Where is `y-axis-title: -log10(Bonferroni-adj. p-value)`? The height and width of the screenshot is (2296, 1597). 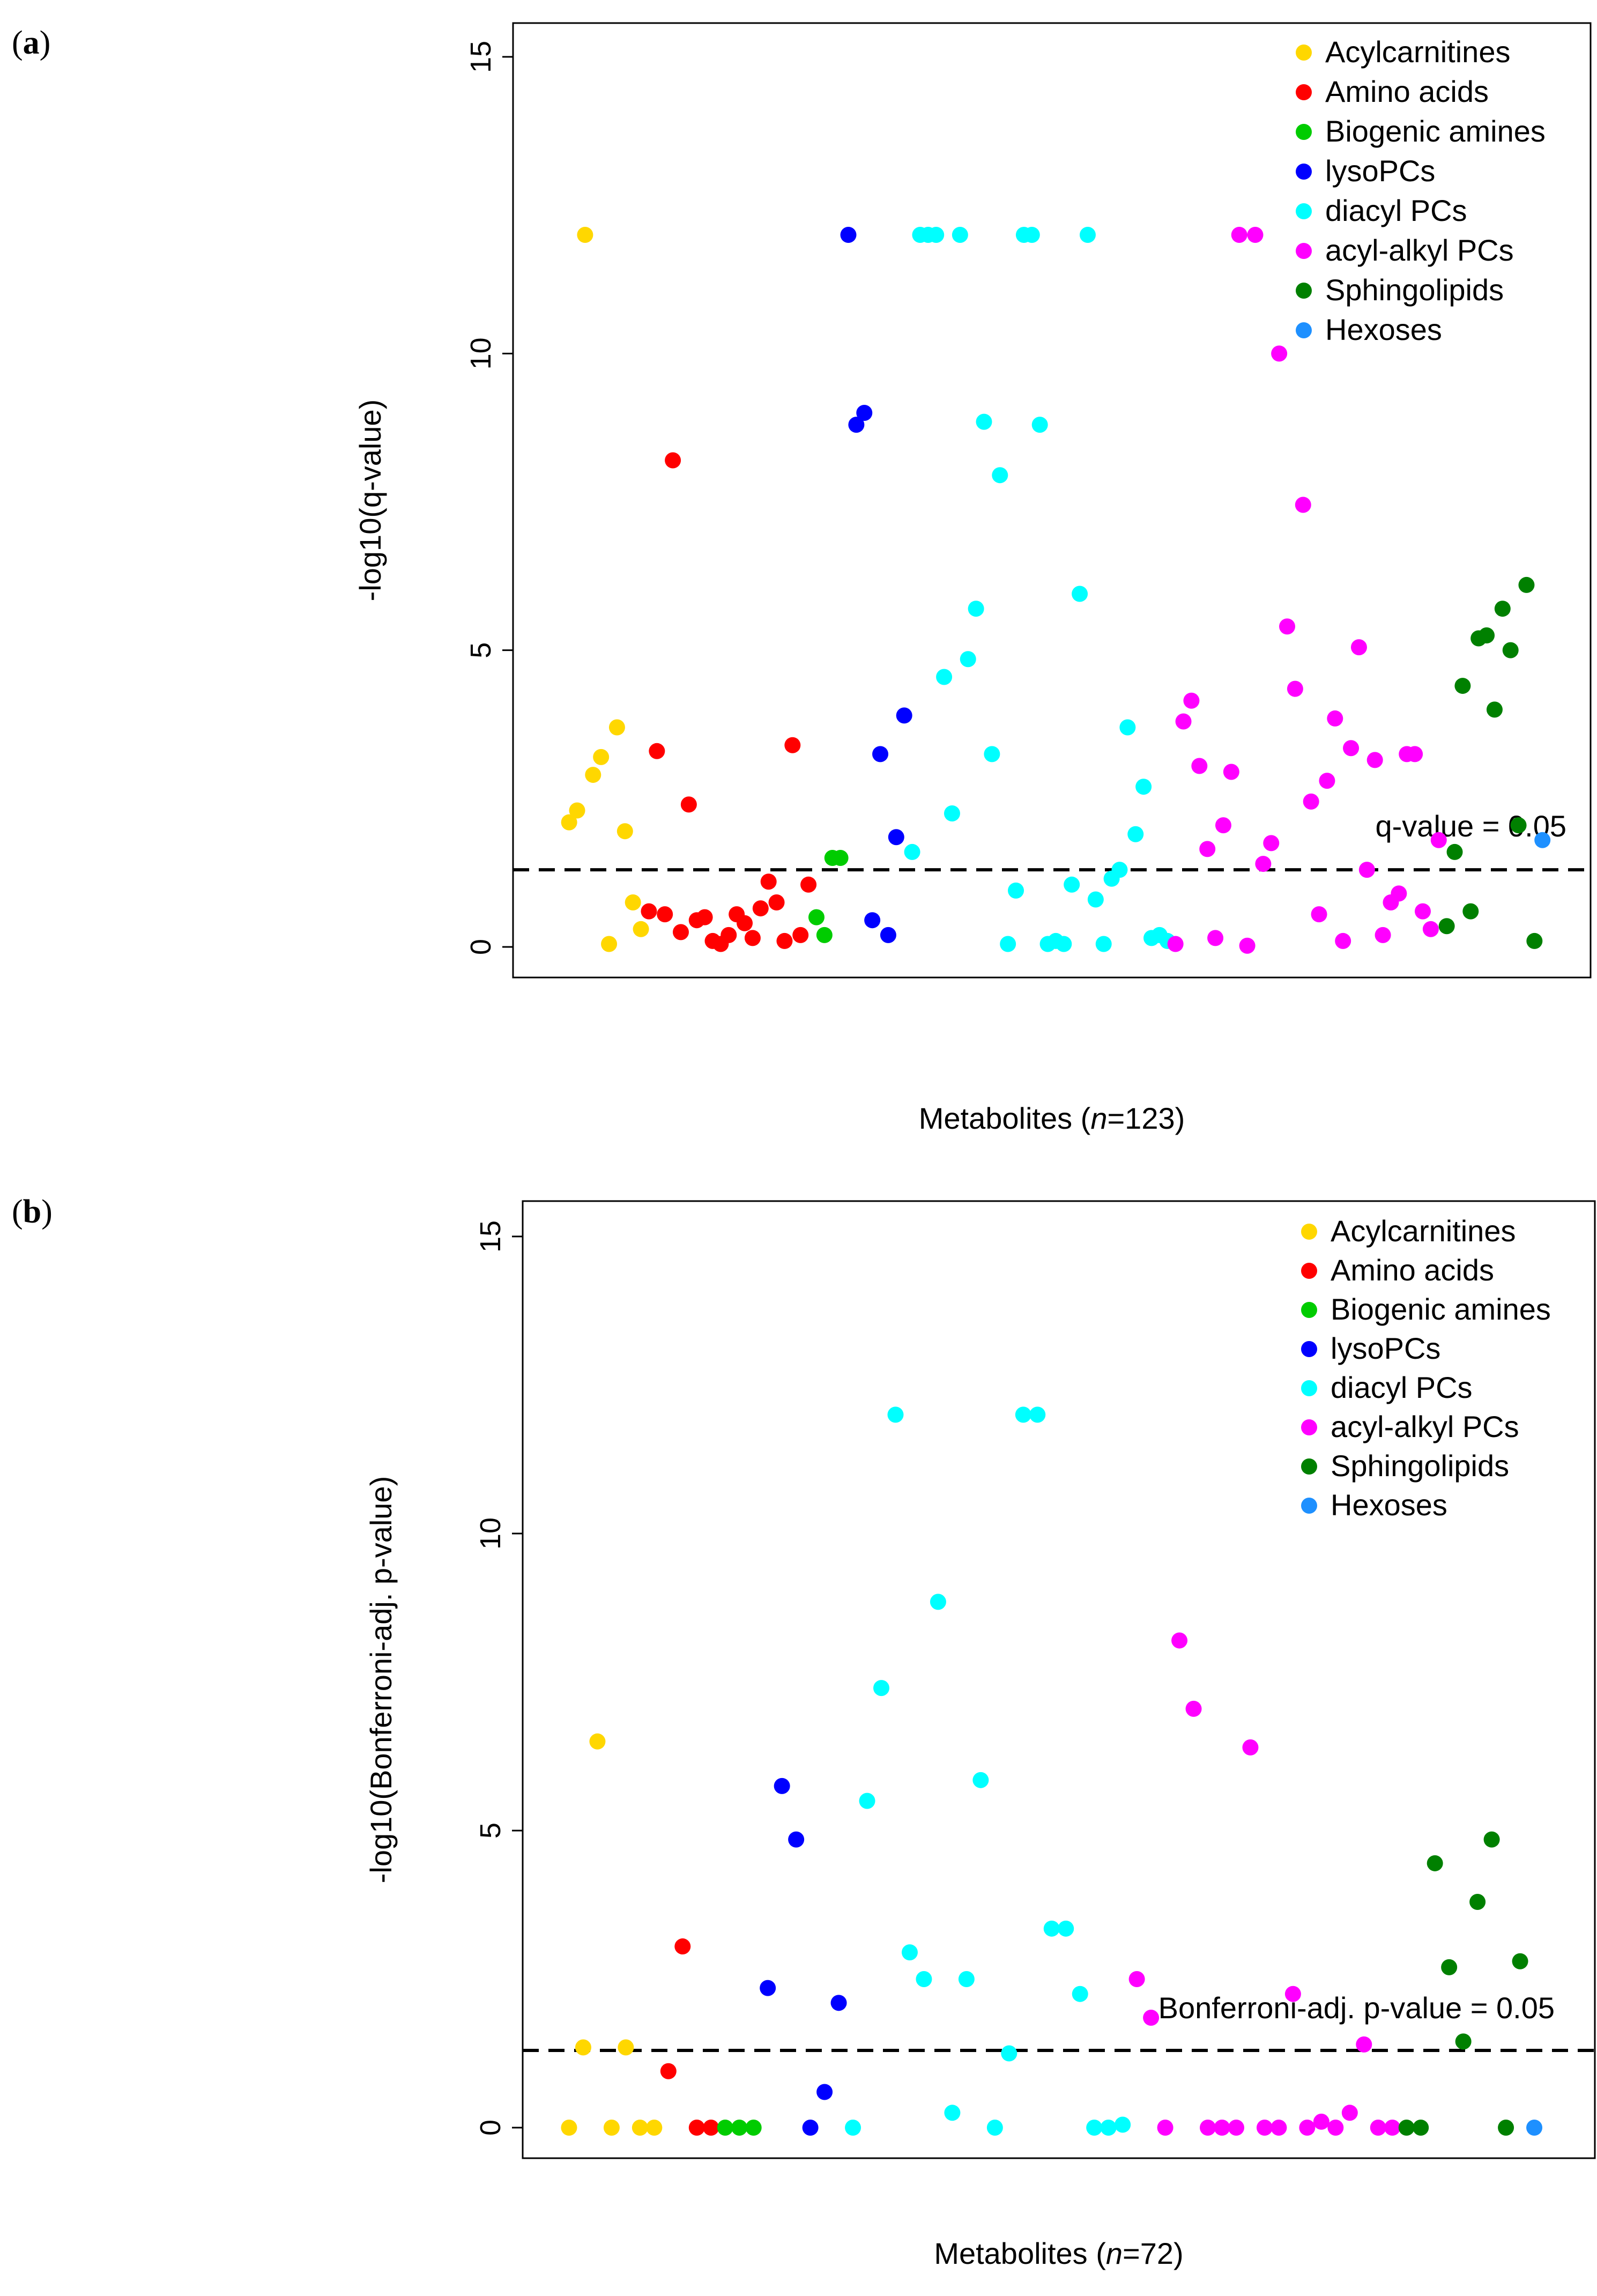 y-axis-title: -log10(Bonferroni-adj. p-value) is located at coordinates (381, 1680).